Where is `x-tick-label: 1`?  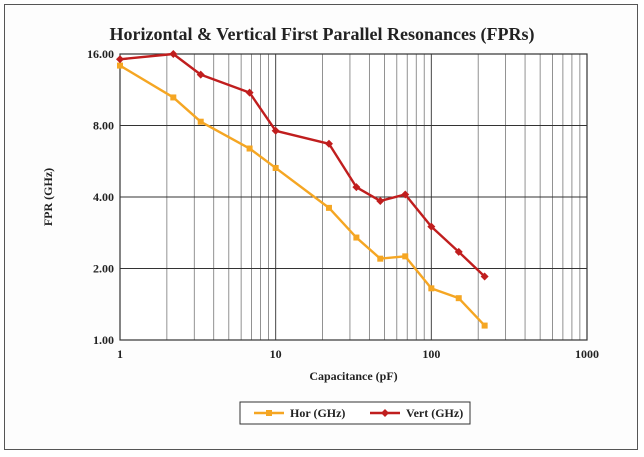
x-tick-label: 1 is located at coordinates (120, 354).